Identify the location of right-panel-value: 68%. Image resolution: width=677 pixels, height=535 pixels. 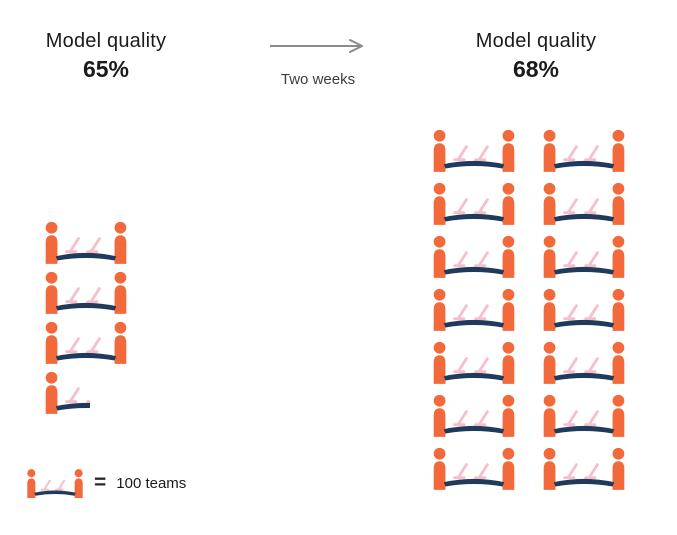
(536, 69).